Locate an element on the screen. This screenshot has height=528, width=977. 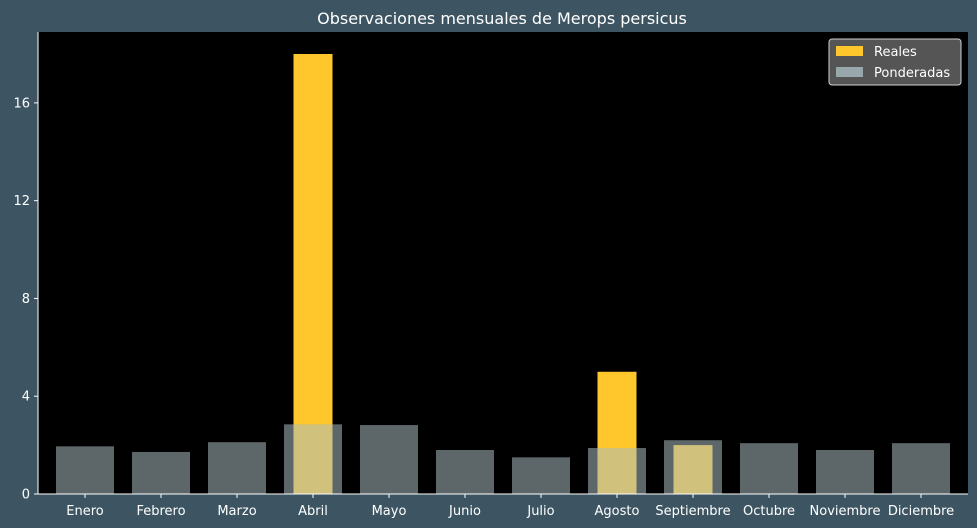
bar-ponderadas-abril is located at coordinates (313, 459).